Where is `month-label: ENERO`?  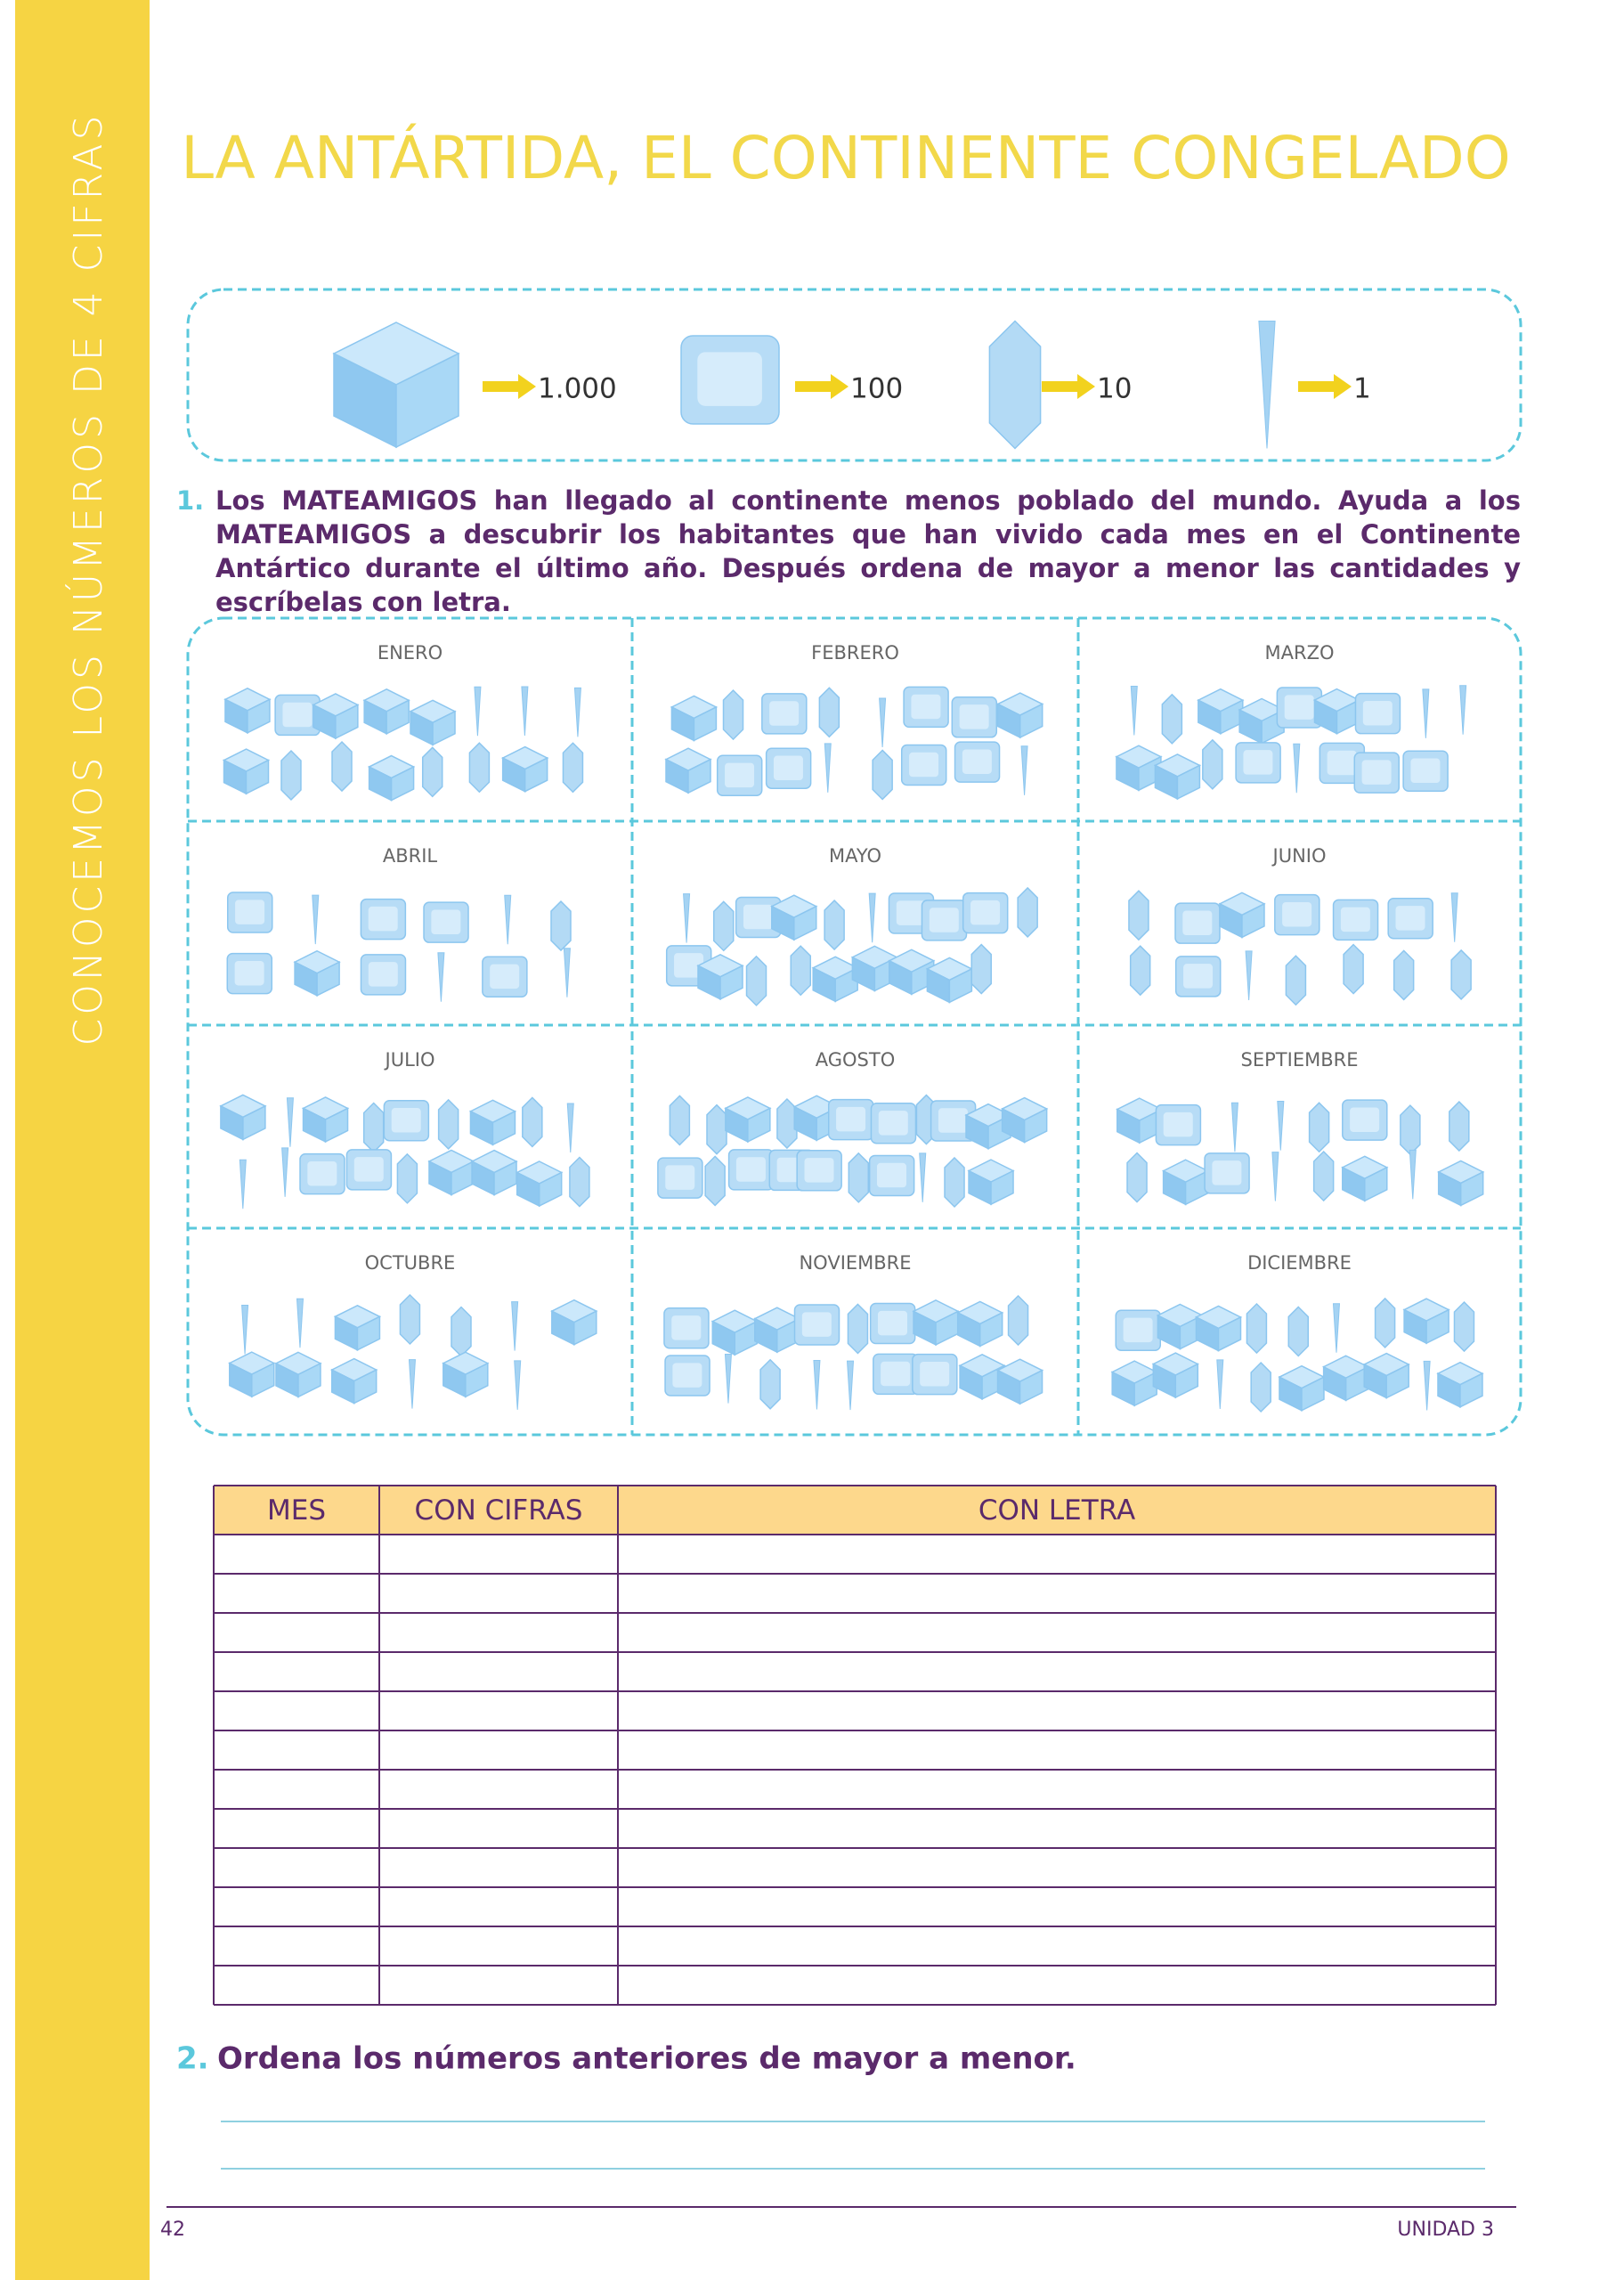 month-label: ENERO is located at coordinates (410, 653).